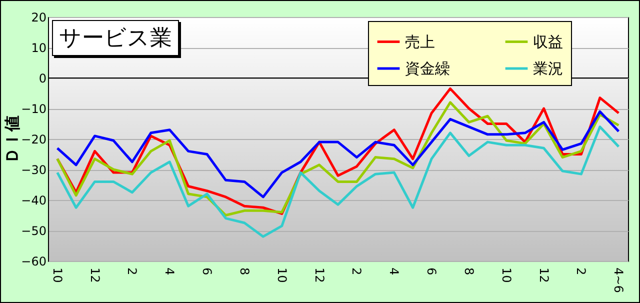 The width and height of the screenshot is (640, 303). I want to click on y-tick-label: 0, so click(42, 79).